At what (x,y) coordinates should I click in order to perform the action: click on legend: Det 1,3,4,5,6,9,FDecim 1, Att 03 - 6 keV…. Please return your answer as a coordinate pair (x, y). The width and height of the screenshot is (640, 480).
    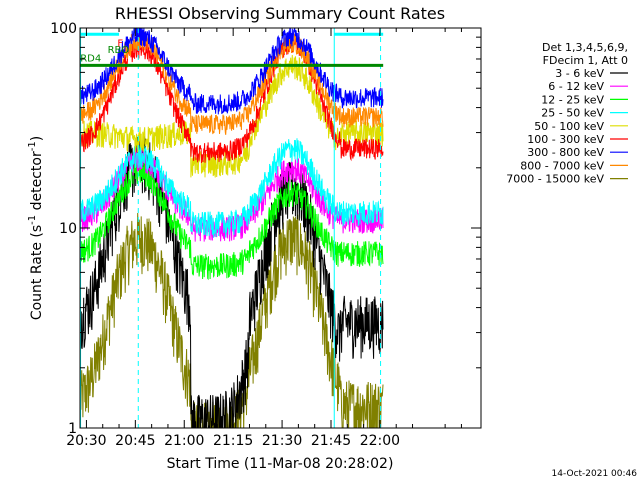
    Looking at the image, I should click on (567, 113).